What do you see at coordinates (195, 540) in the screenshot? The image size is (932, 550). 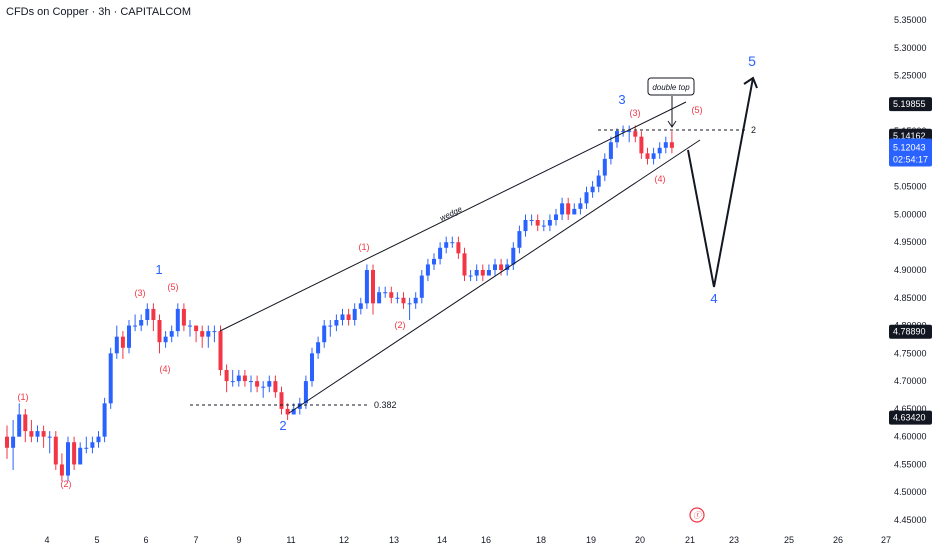 I see `x-tick-label: 7` at bounding box center [195, 540].